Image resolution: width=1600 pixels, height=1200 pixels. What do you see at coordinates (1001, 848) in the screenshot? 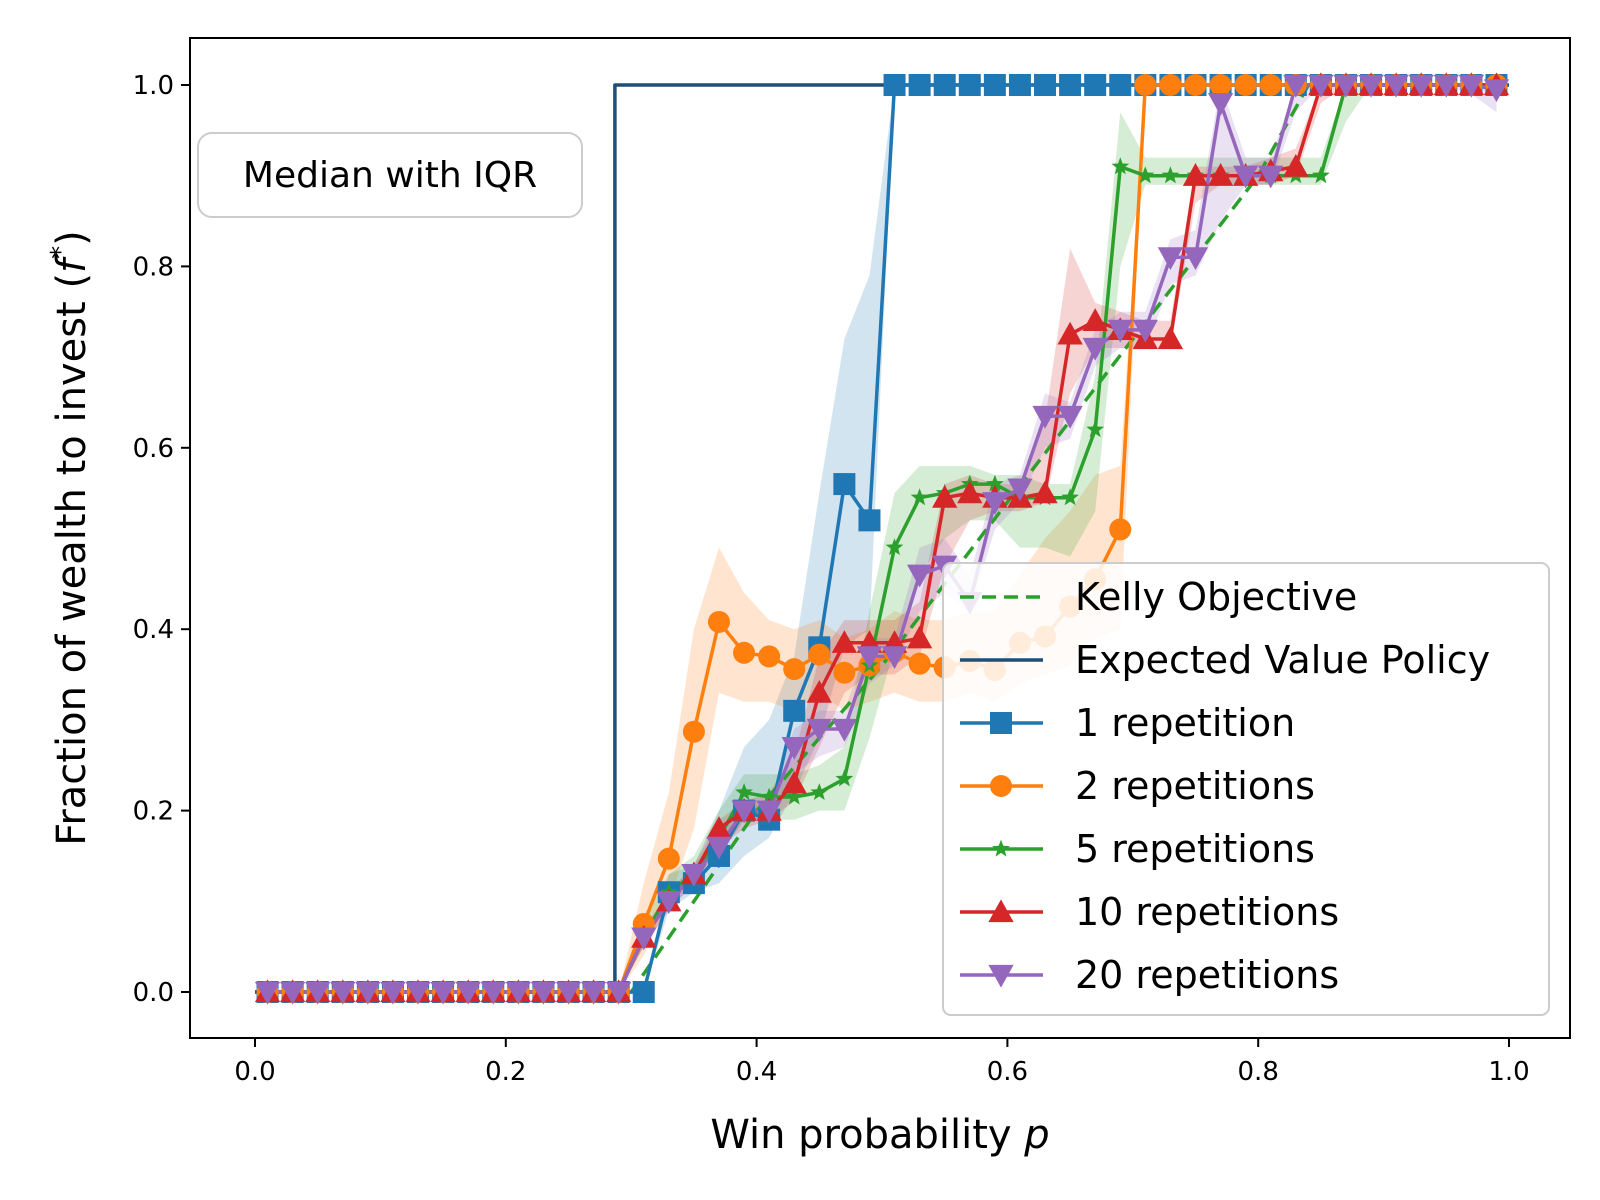
I see `legend-marker-5-repetitions` at bounding box center [1001, 848].